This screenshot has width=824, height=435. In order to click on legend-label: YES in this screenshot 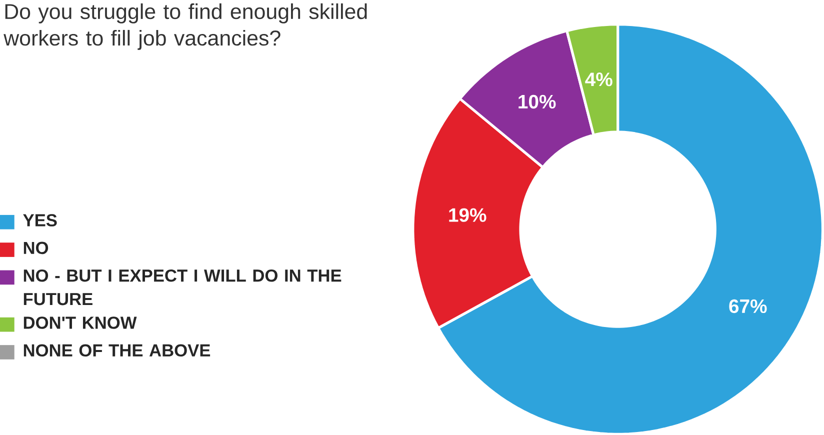, I will do `click(40, 220)`.